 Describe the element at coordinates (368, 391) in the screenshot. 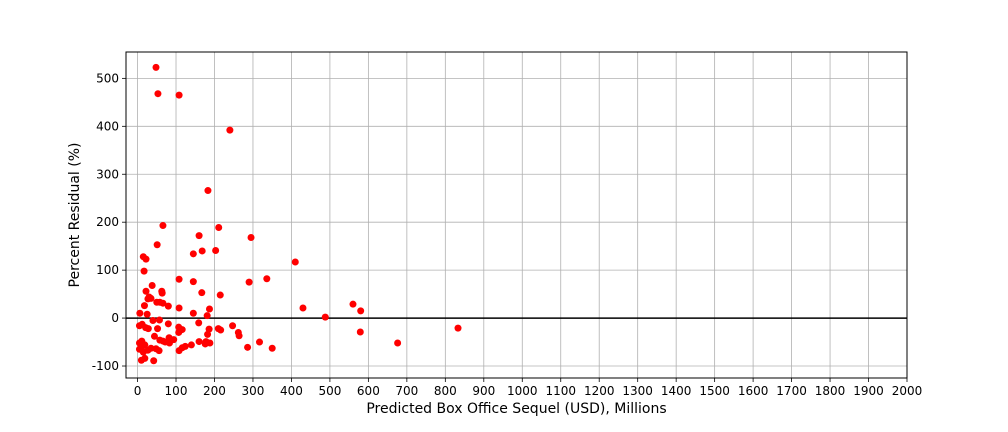

I see `x-tick-label: 600` at that location.